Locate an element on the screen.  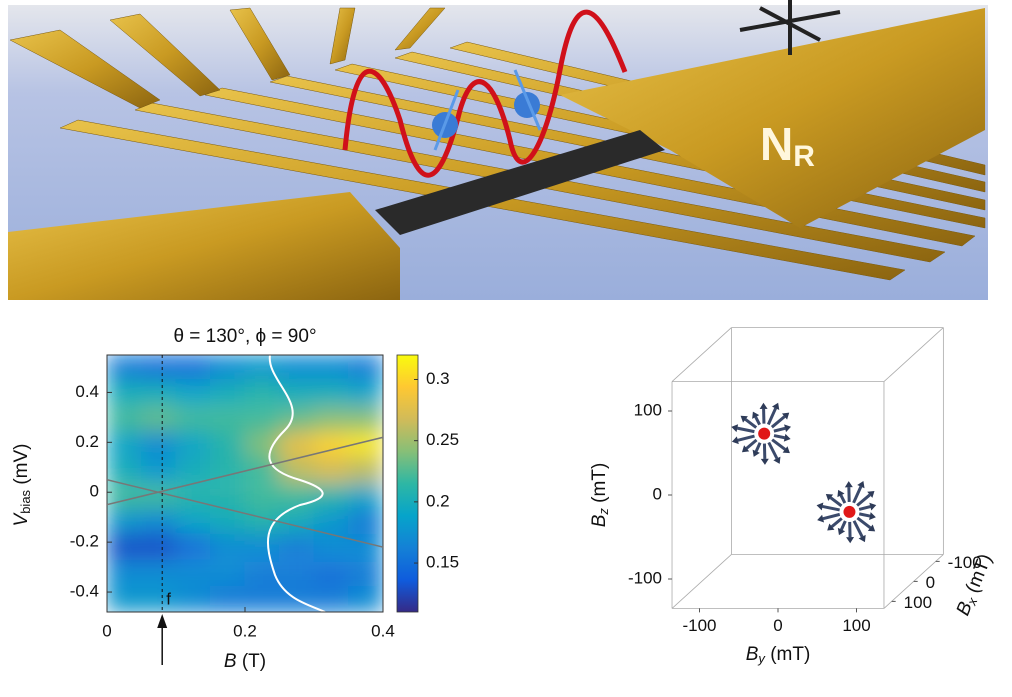
x-label-symbol: B is located at coordinates (752, 654).